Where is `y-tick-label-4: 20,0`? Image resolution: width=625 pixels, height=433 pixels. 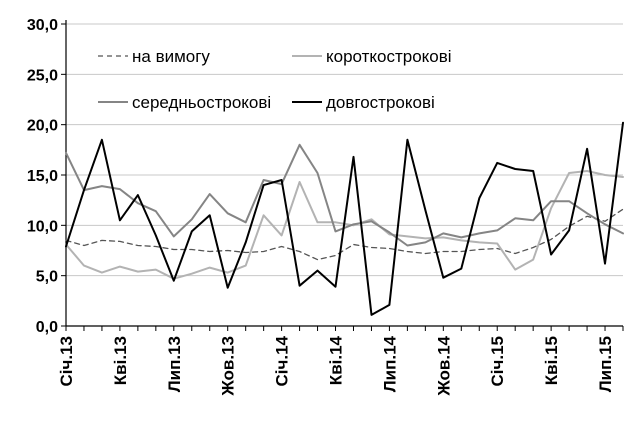 y-tick-label-4: 20,0 is located at coordinates (42, 126).